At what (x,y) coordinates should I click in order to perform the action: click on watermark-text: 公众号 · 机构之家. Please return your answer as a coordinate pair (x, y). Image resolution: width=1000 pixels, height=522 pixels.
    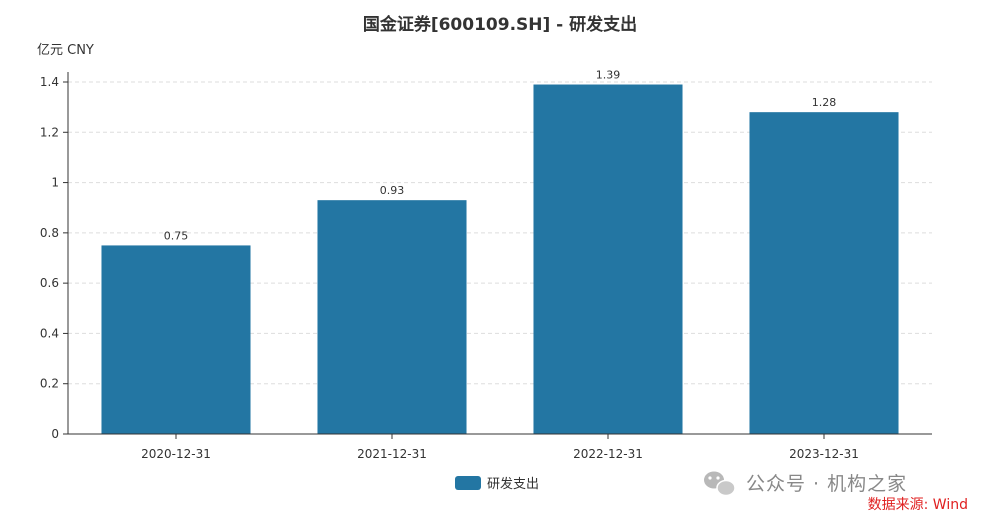
    Looking at the image, I should click on (826, 484).